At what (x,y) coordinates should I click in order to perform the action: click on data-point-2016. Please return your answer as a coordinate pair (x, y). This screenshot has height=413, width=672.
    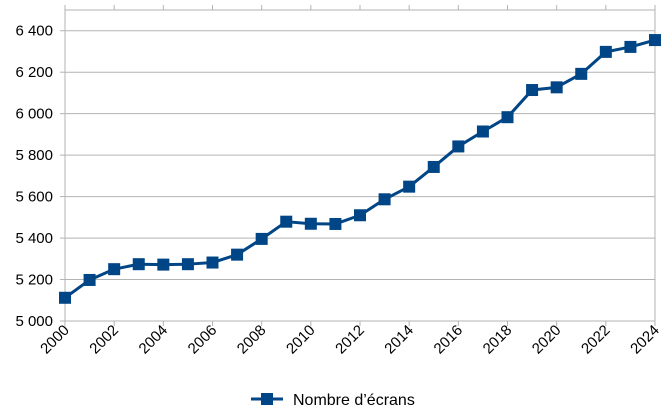
    Looking at the image, I should click on (458, 146).